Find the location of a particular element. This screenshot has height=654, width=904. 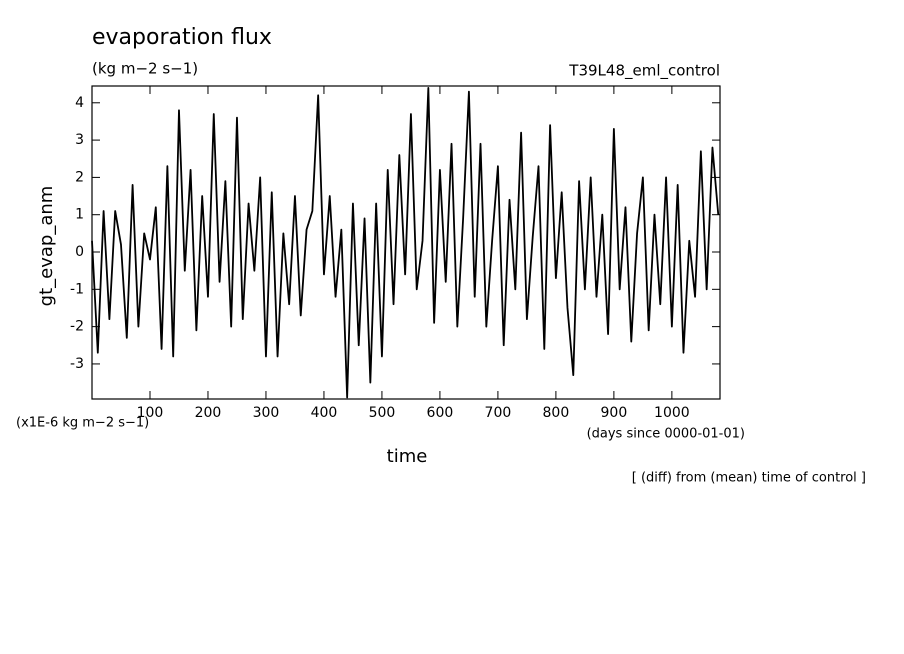

chart-subtitle: (kg m−2 s−1) is located at coordinates (145, 69).